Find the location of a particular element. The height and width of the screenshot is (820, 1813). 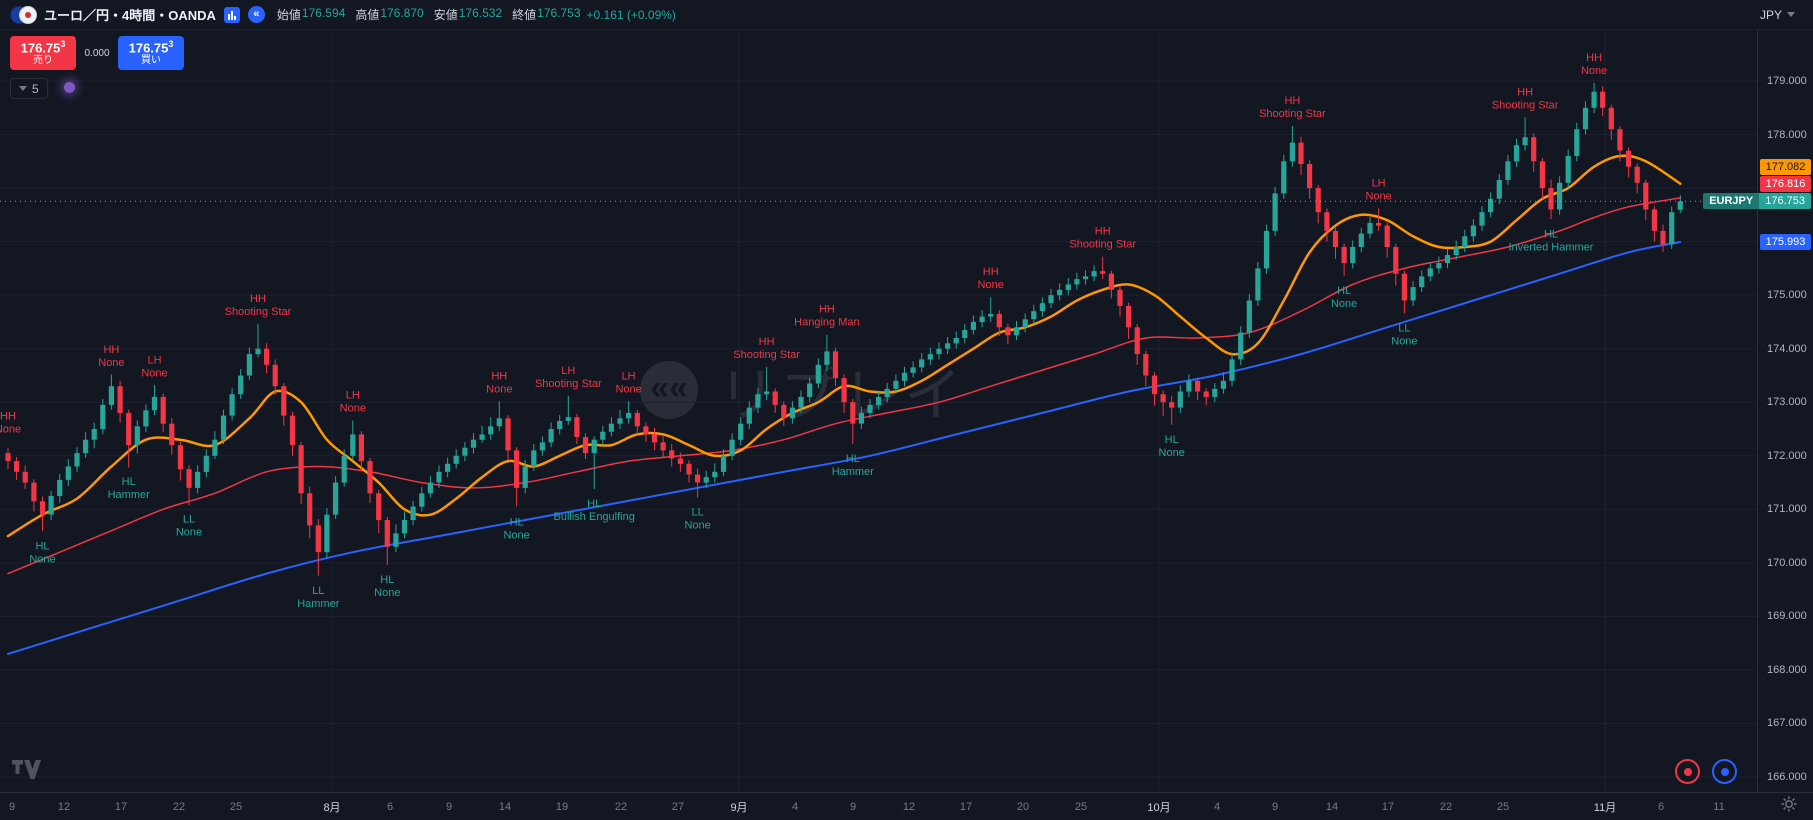

indicator-price-tag: 175.993 is located at coordinates (1785, 241).